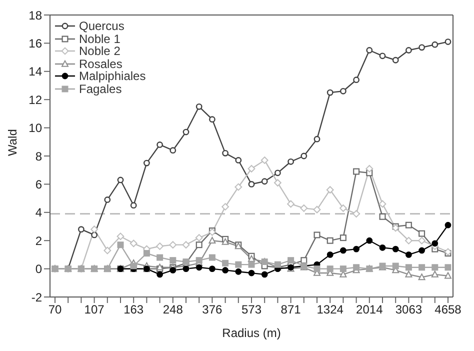  I want to click on y-tick-label: 2, so click(38, 241).